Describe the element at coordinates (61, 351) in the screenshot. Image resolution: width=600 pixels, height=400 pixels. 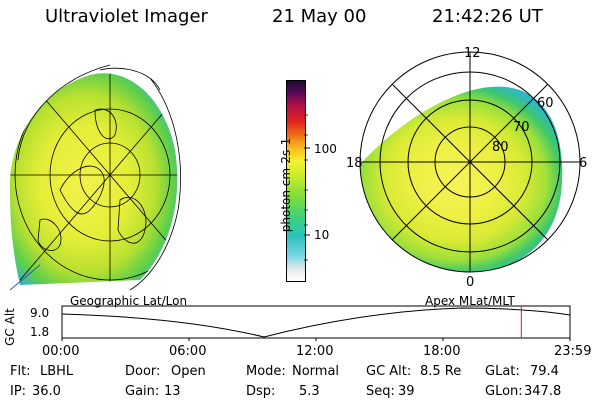
I see `time-tick-0000: 00:00` at that location.